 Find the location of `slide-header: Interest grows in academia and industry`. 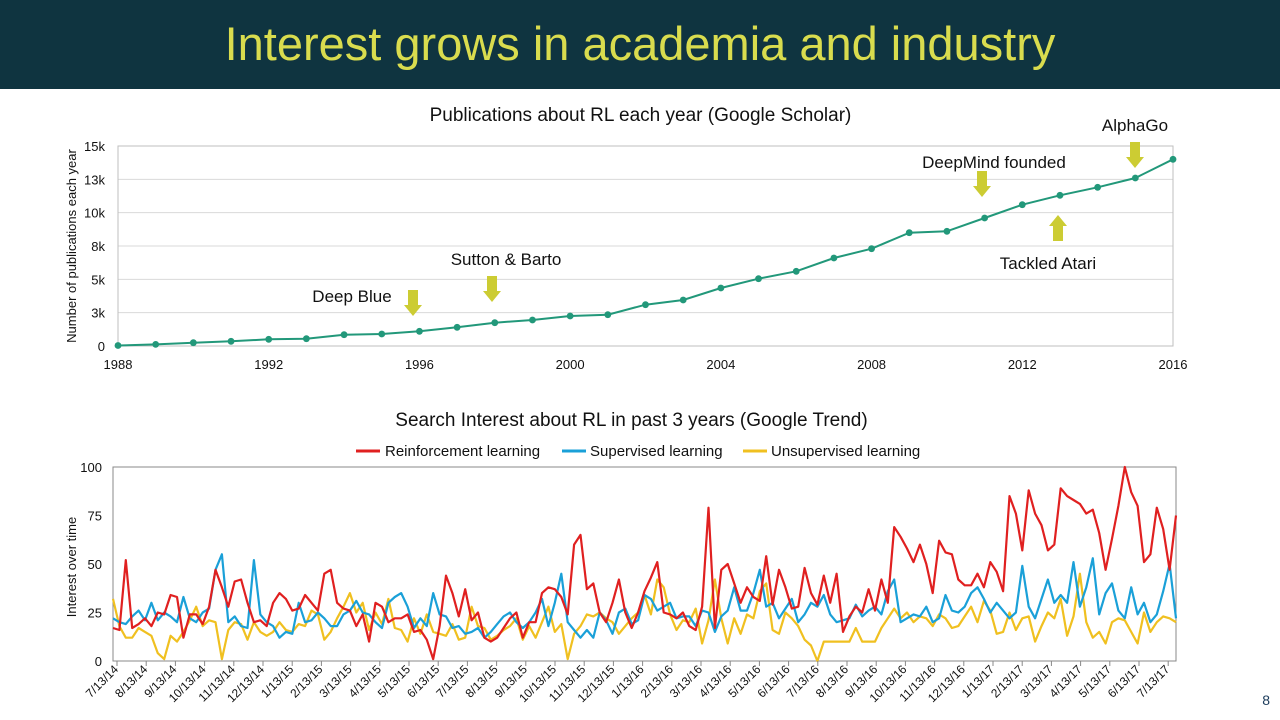

slide-header: Interest grows in academia and industry is located at coordinates (640, 44).